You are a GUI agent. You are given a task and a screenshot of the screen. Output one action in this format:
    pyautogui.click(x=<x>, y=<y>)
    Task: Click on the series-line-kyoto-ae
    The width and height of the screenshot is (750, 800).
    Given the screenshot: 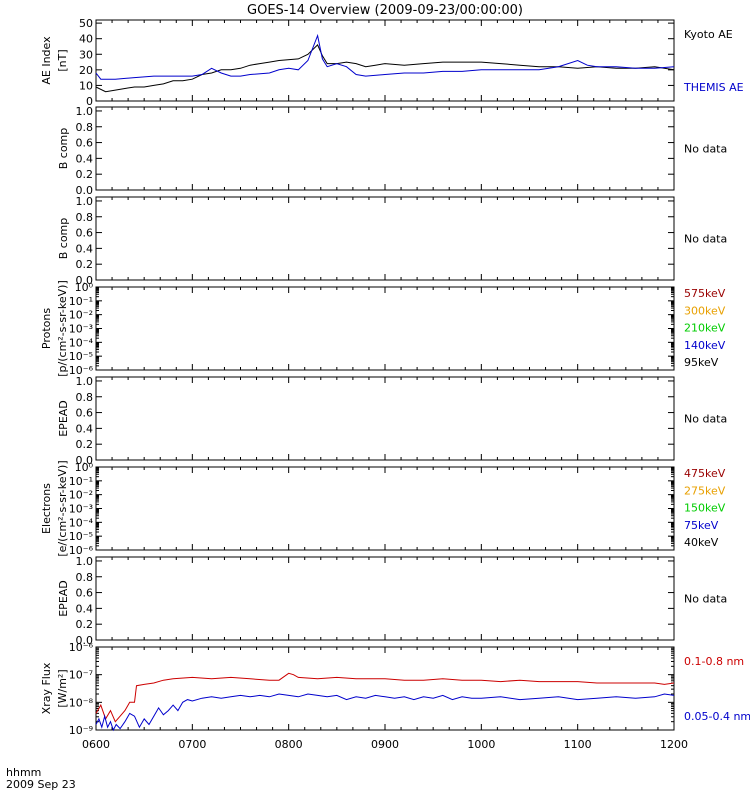 What is the action you would take?
    pyautogui.click(x=385, y=68)
    